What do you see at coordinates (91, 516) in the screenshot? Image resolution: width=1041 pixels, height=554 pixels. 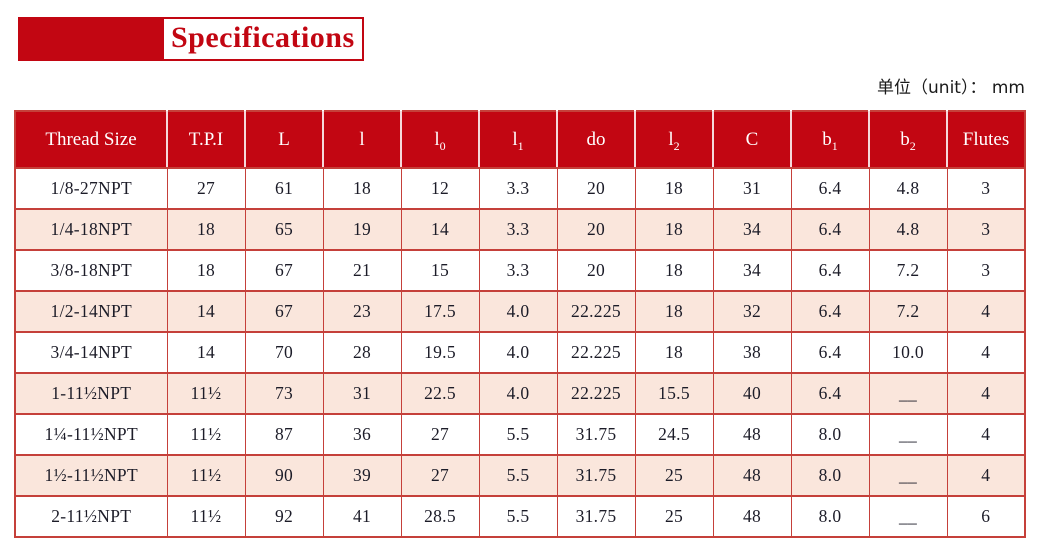 I see `table-cell: 2-11½NPT` at bounding box center [91, 516].